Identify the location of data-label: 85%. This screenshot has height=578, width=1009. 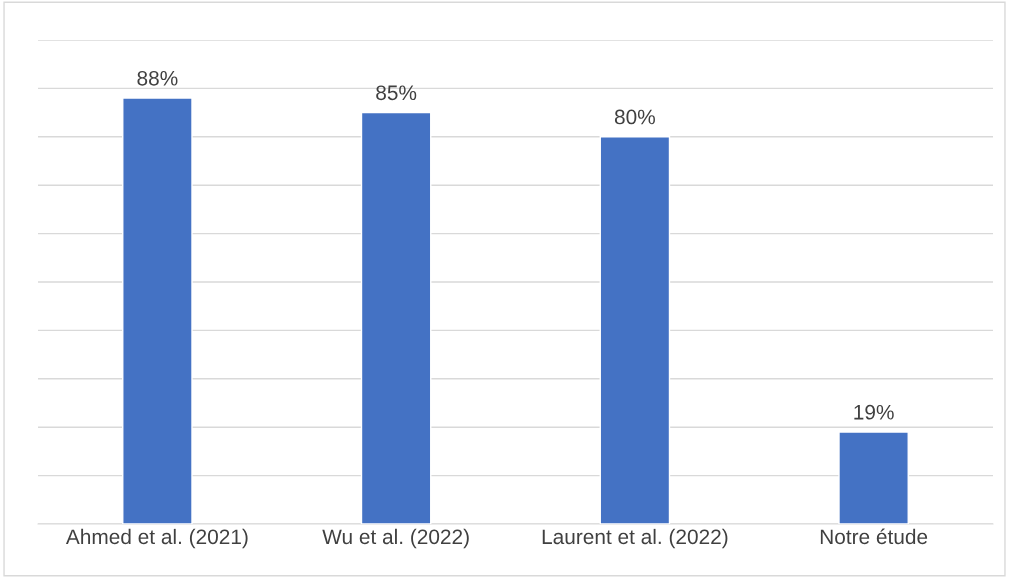
(396, 93).